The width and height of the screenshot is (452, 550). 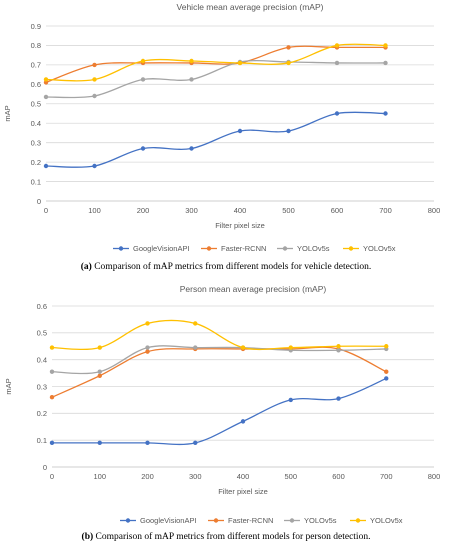 What do you see at coordinates (292, 520) in the screenshot?
I see `person-legend-marker-yolov5s` at bounding box center [292, 520].